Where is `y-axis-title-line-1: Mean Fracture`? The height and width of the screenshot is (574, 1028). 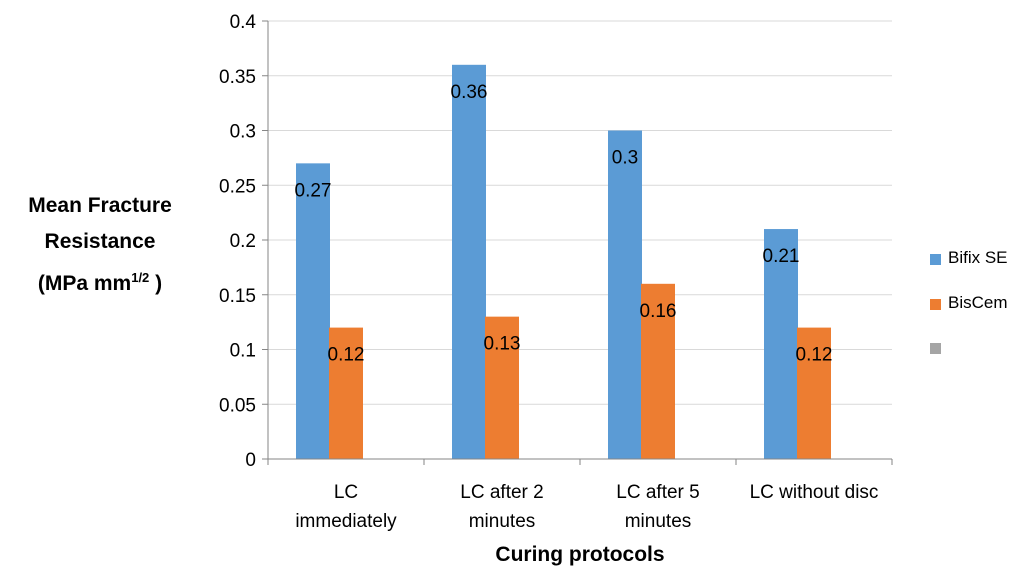
y-axis-title-line-1: Mean Fracture is located at coordinates (100, 205).